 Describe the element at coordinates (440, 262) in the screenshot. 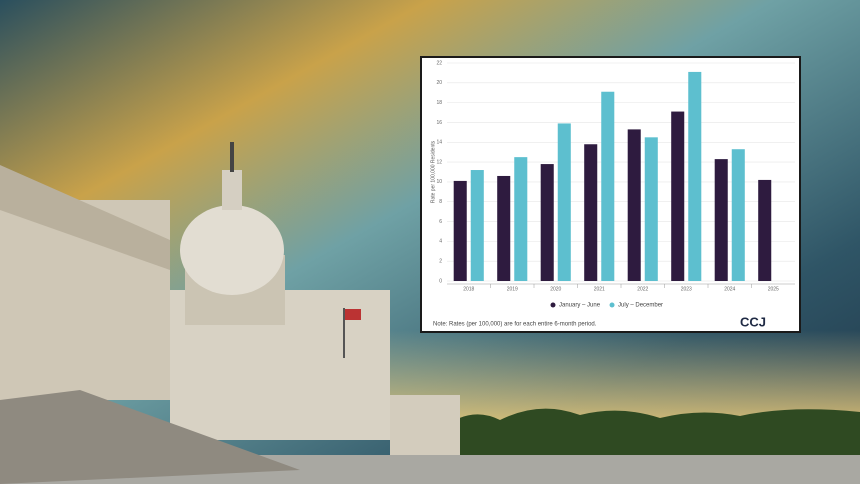

I see `y-tick-label: 2` at that location.